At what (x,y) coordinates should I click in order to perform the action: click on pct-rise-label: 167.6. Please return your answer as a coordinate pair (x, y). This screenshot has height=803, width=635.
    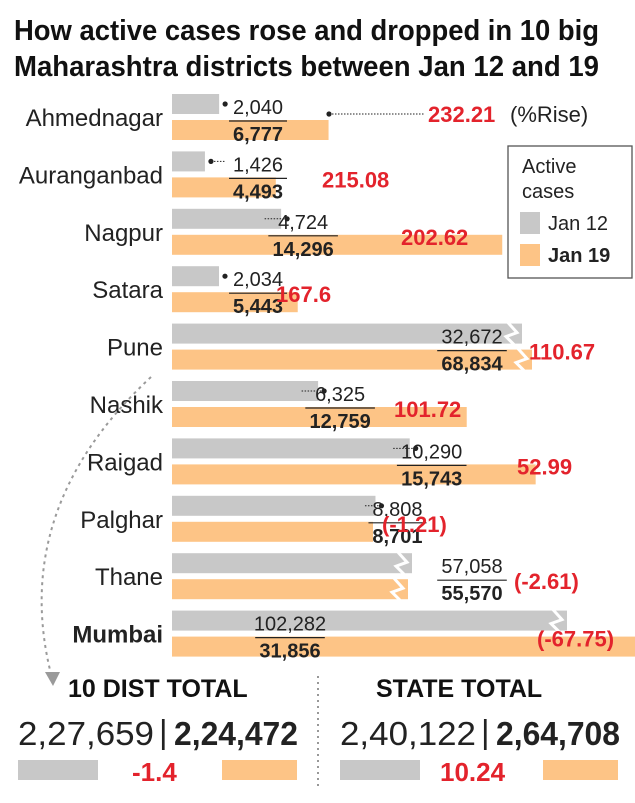
    Looking at the image, I should click on (303, 294).